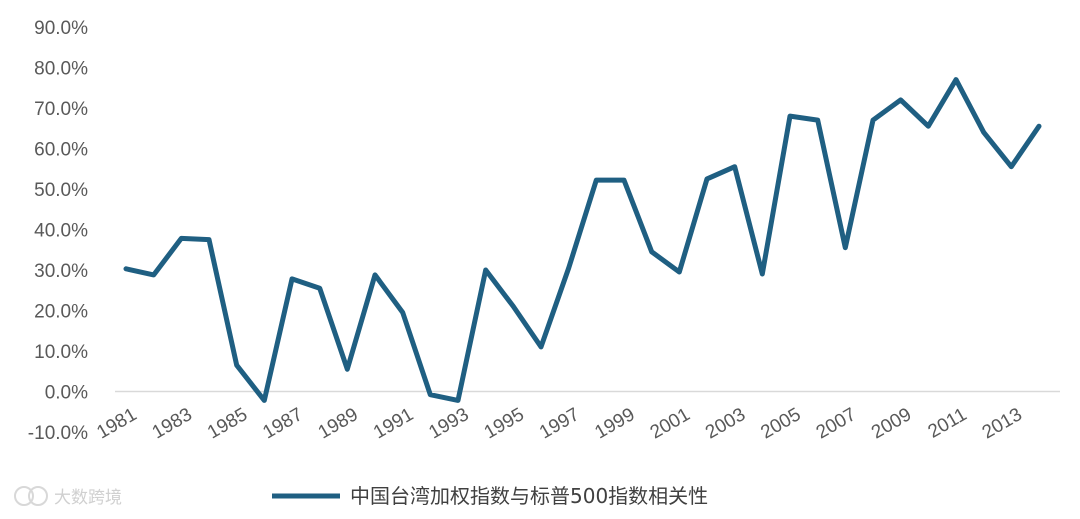 The image size is (1080, 519). Describe the element at coordinates (116, 423) in the screenshot. I see `x-tick-label: 1981` at that location.